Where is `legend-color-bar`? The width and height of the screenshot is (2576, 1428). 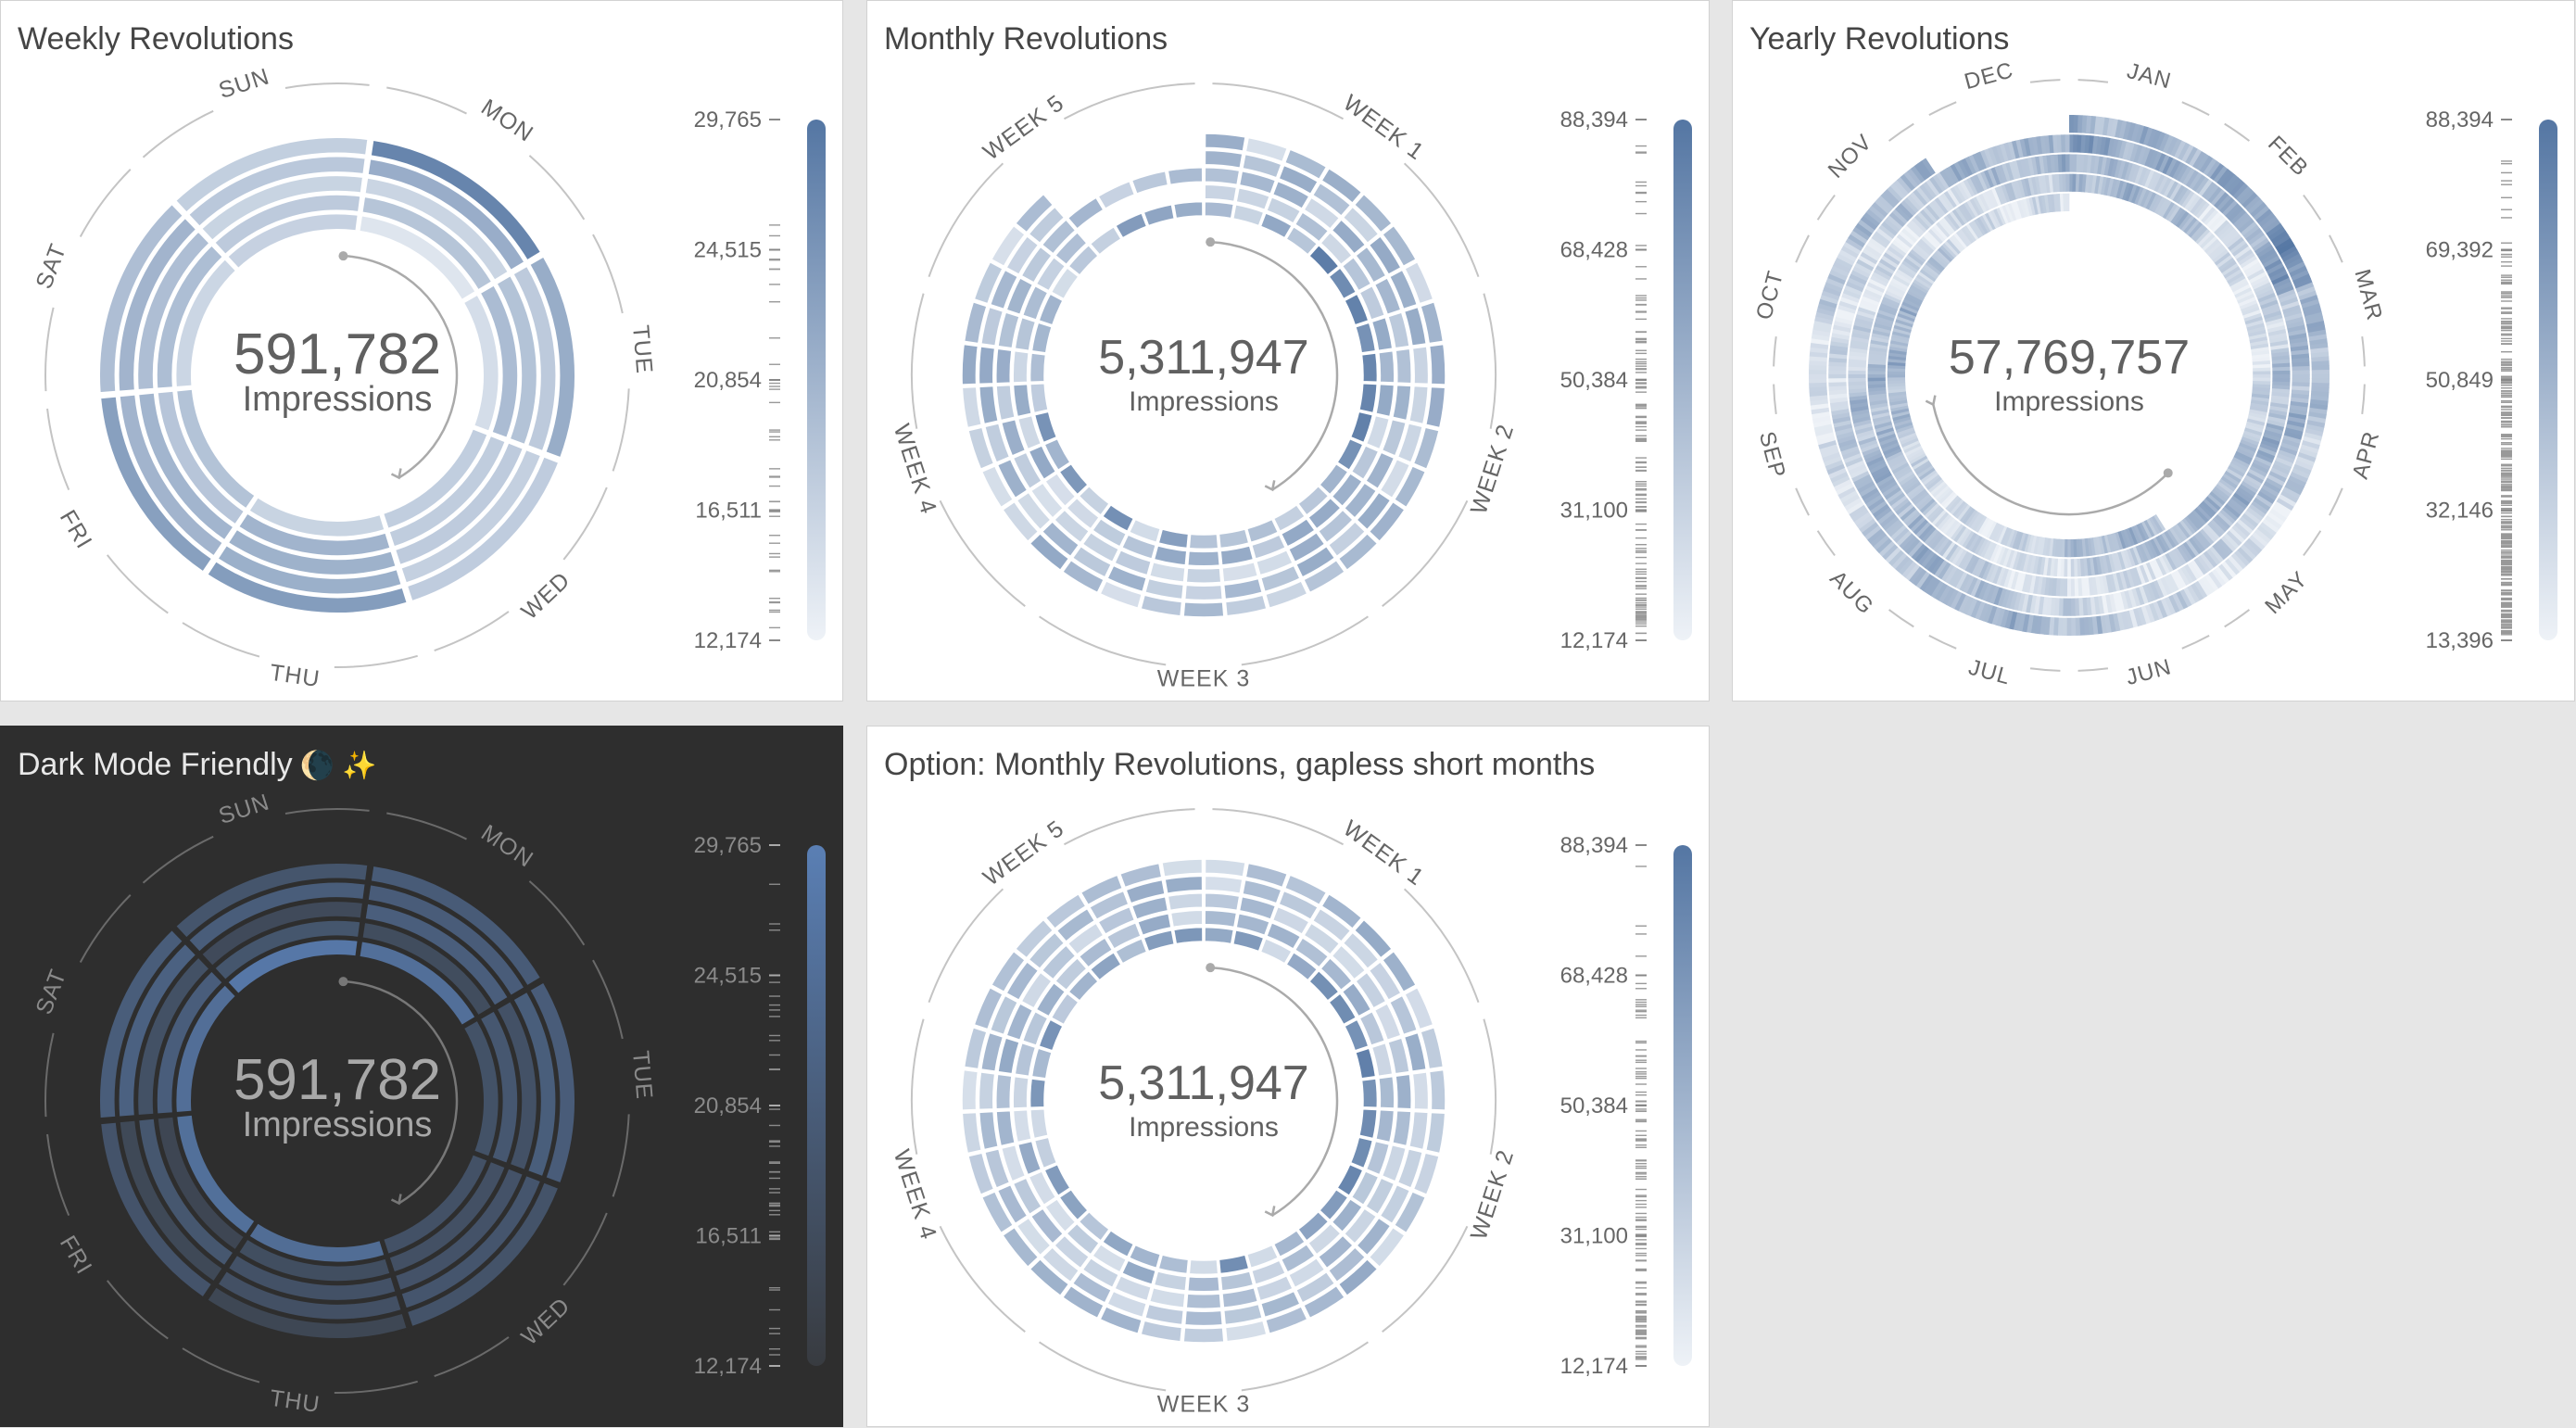
legend-color-bar is located at coordinates (2548, 380).